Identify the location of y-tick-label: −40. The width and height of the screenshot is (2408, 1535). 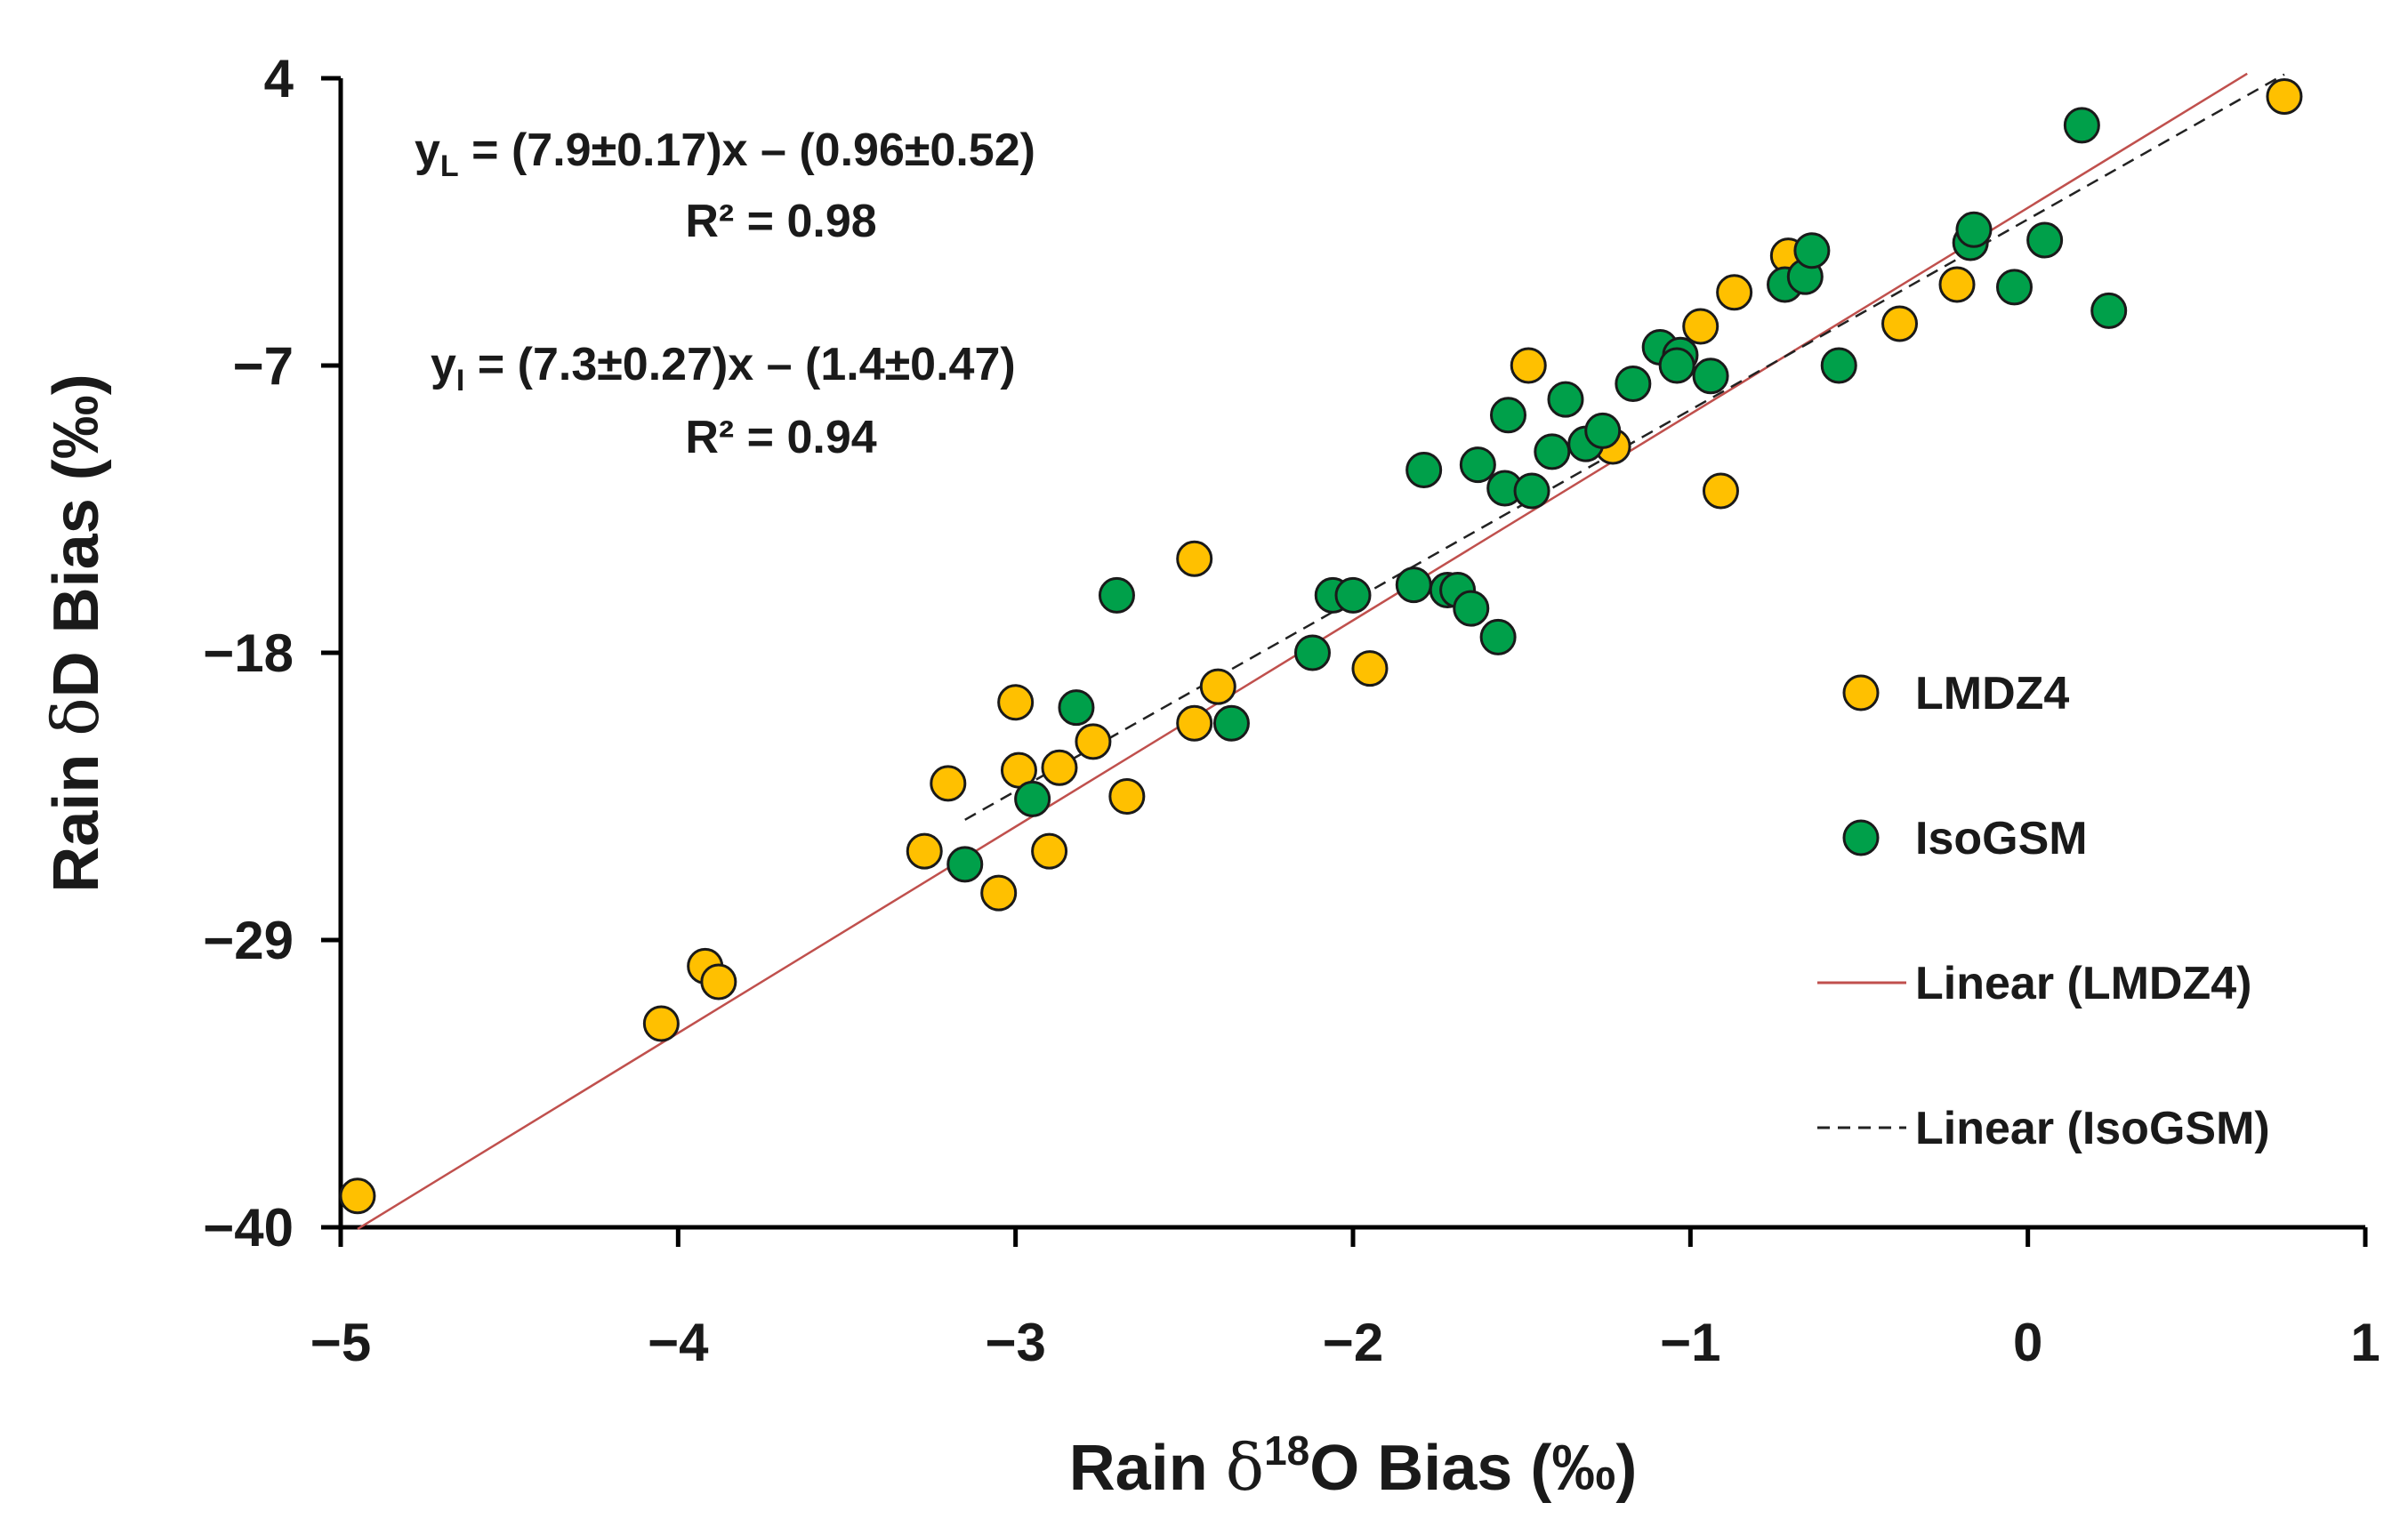
(248, 1228).